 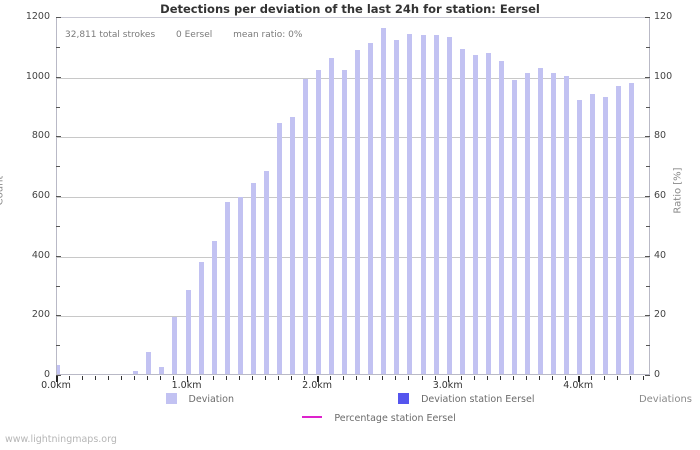 What do you see at coordinates (660, 136) in the screenshot?
I see `axis-tick-label: 80` at bounding box center [660, 136].